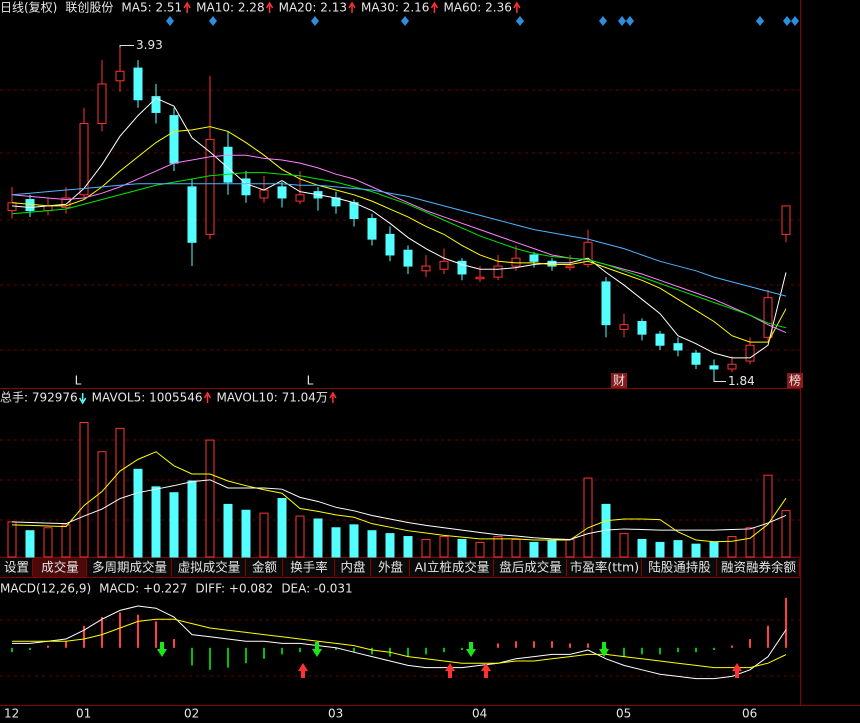  I want to click on tab-label: 多周期成交量, so click(129, 567).